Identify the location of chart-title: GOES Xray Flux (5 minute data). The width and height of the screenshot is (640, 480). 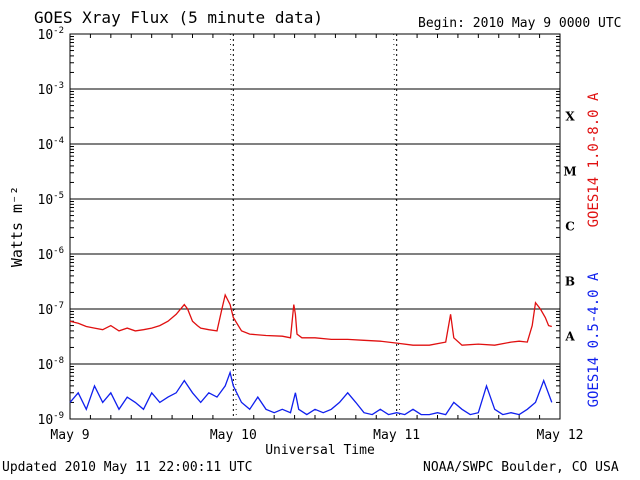
(178, 17).